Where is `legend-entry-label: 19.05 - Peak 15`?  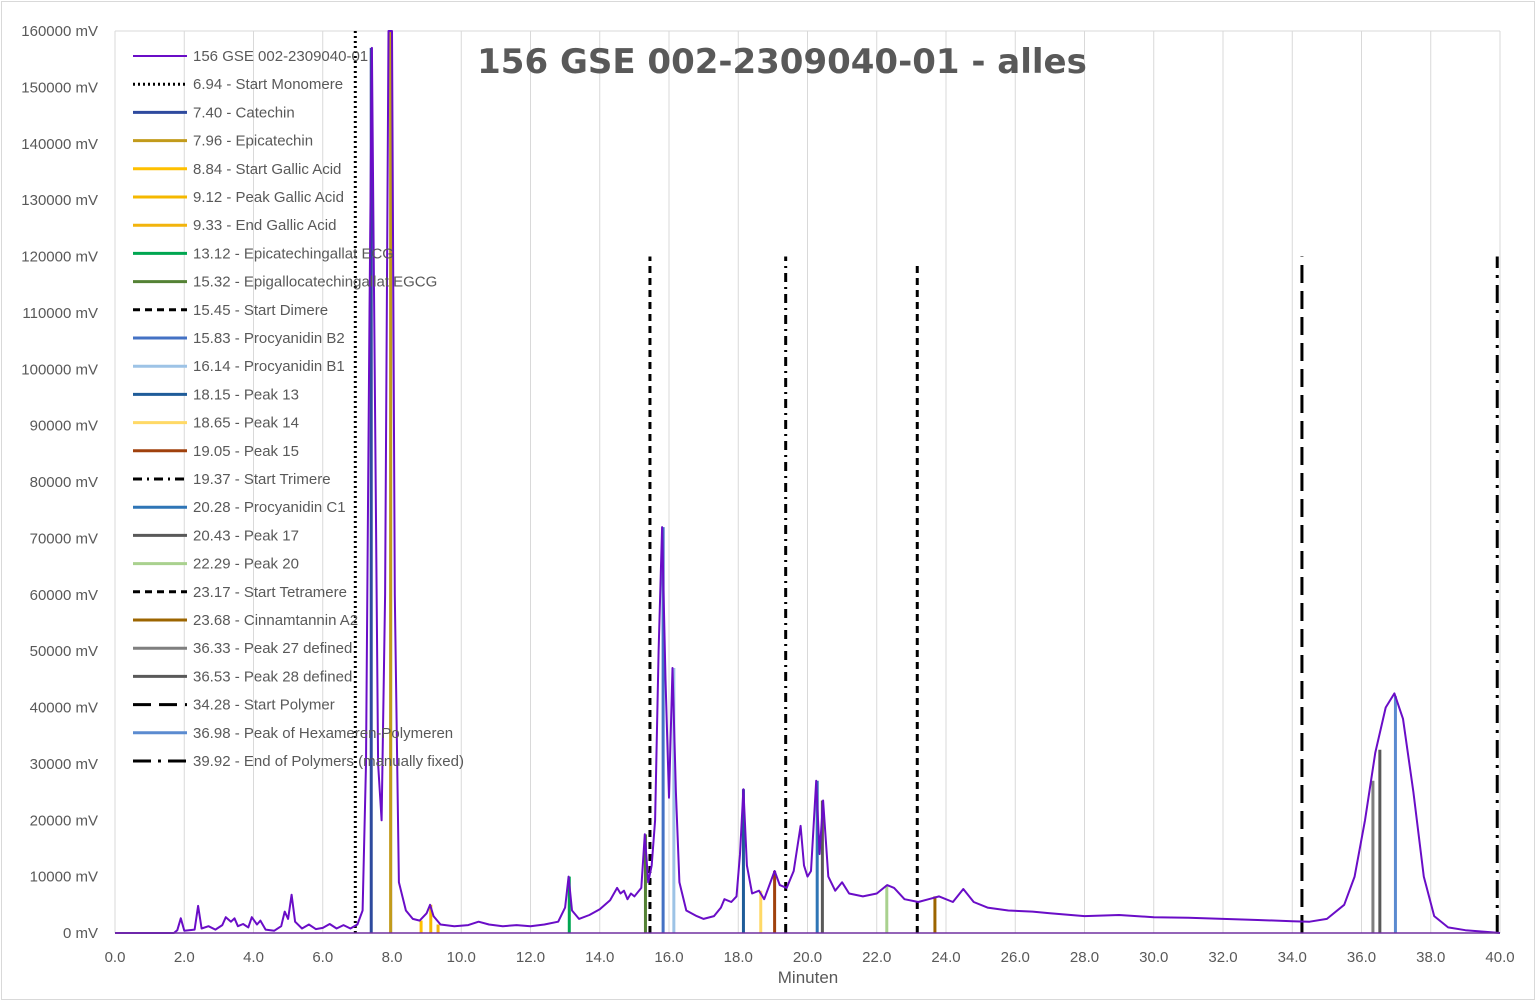 legend-entry-label: 19.05 - Peak 15 is located at coordinates (246, 451).